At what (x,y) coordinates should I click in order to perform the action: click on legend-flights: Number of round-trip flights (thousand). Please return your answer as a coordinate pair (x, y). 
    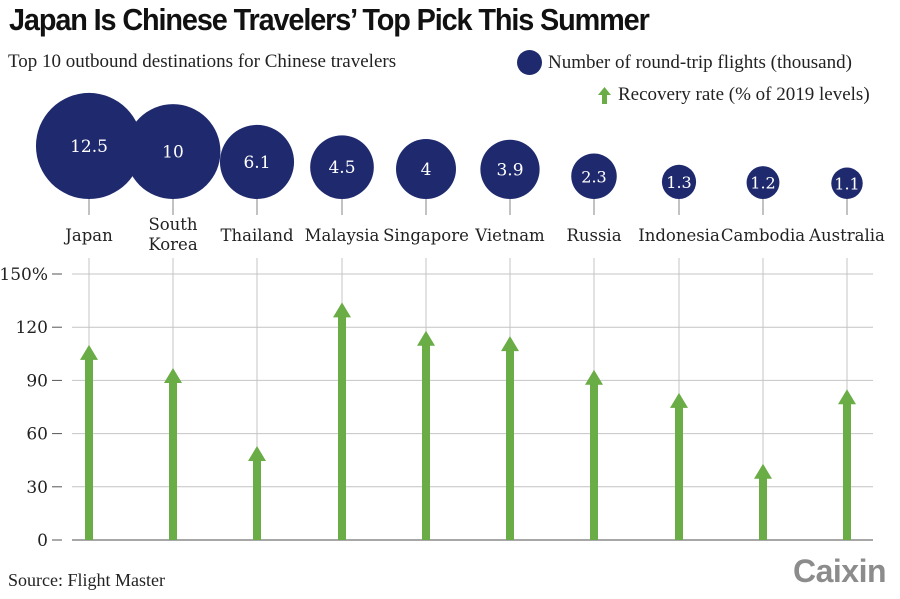
    Looking at the image, I should click on (684, 62).